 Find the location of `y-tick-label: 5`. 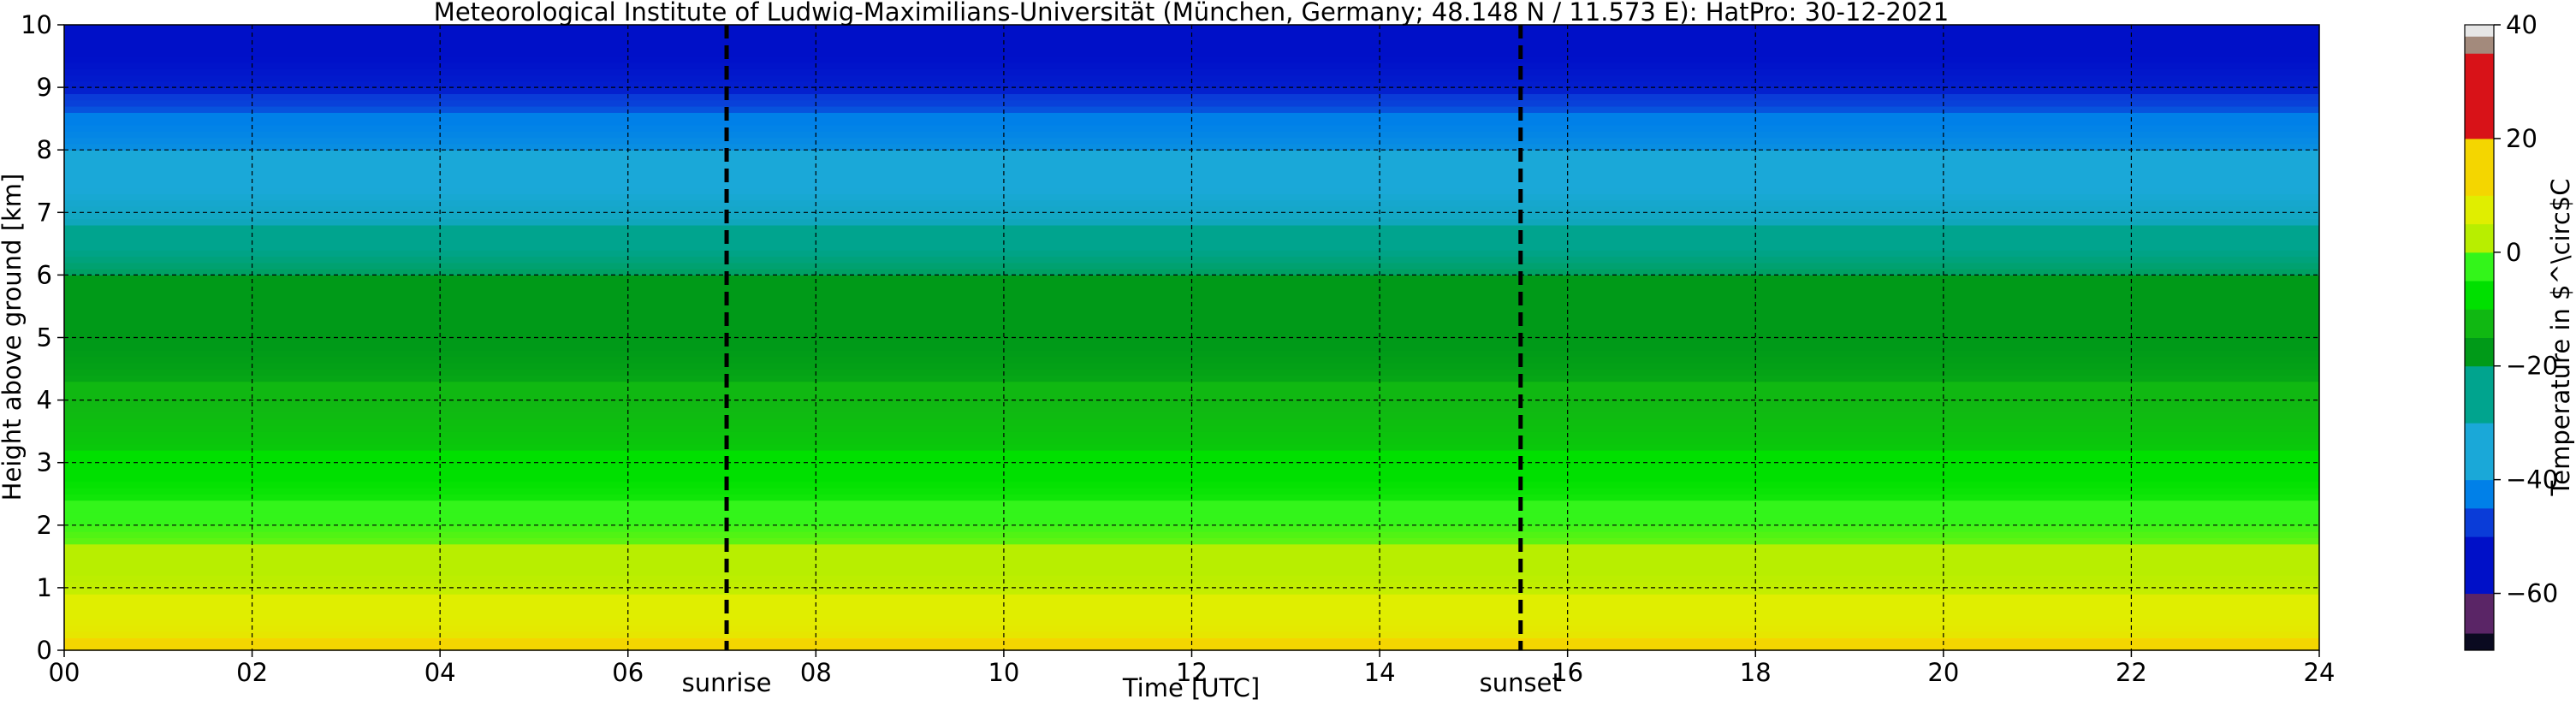

y-tick-label: 5 is located at coordinates (44, 337).